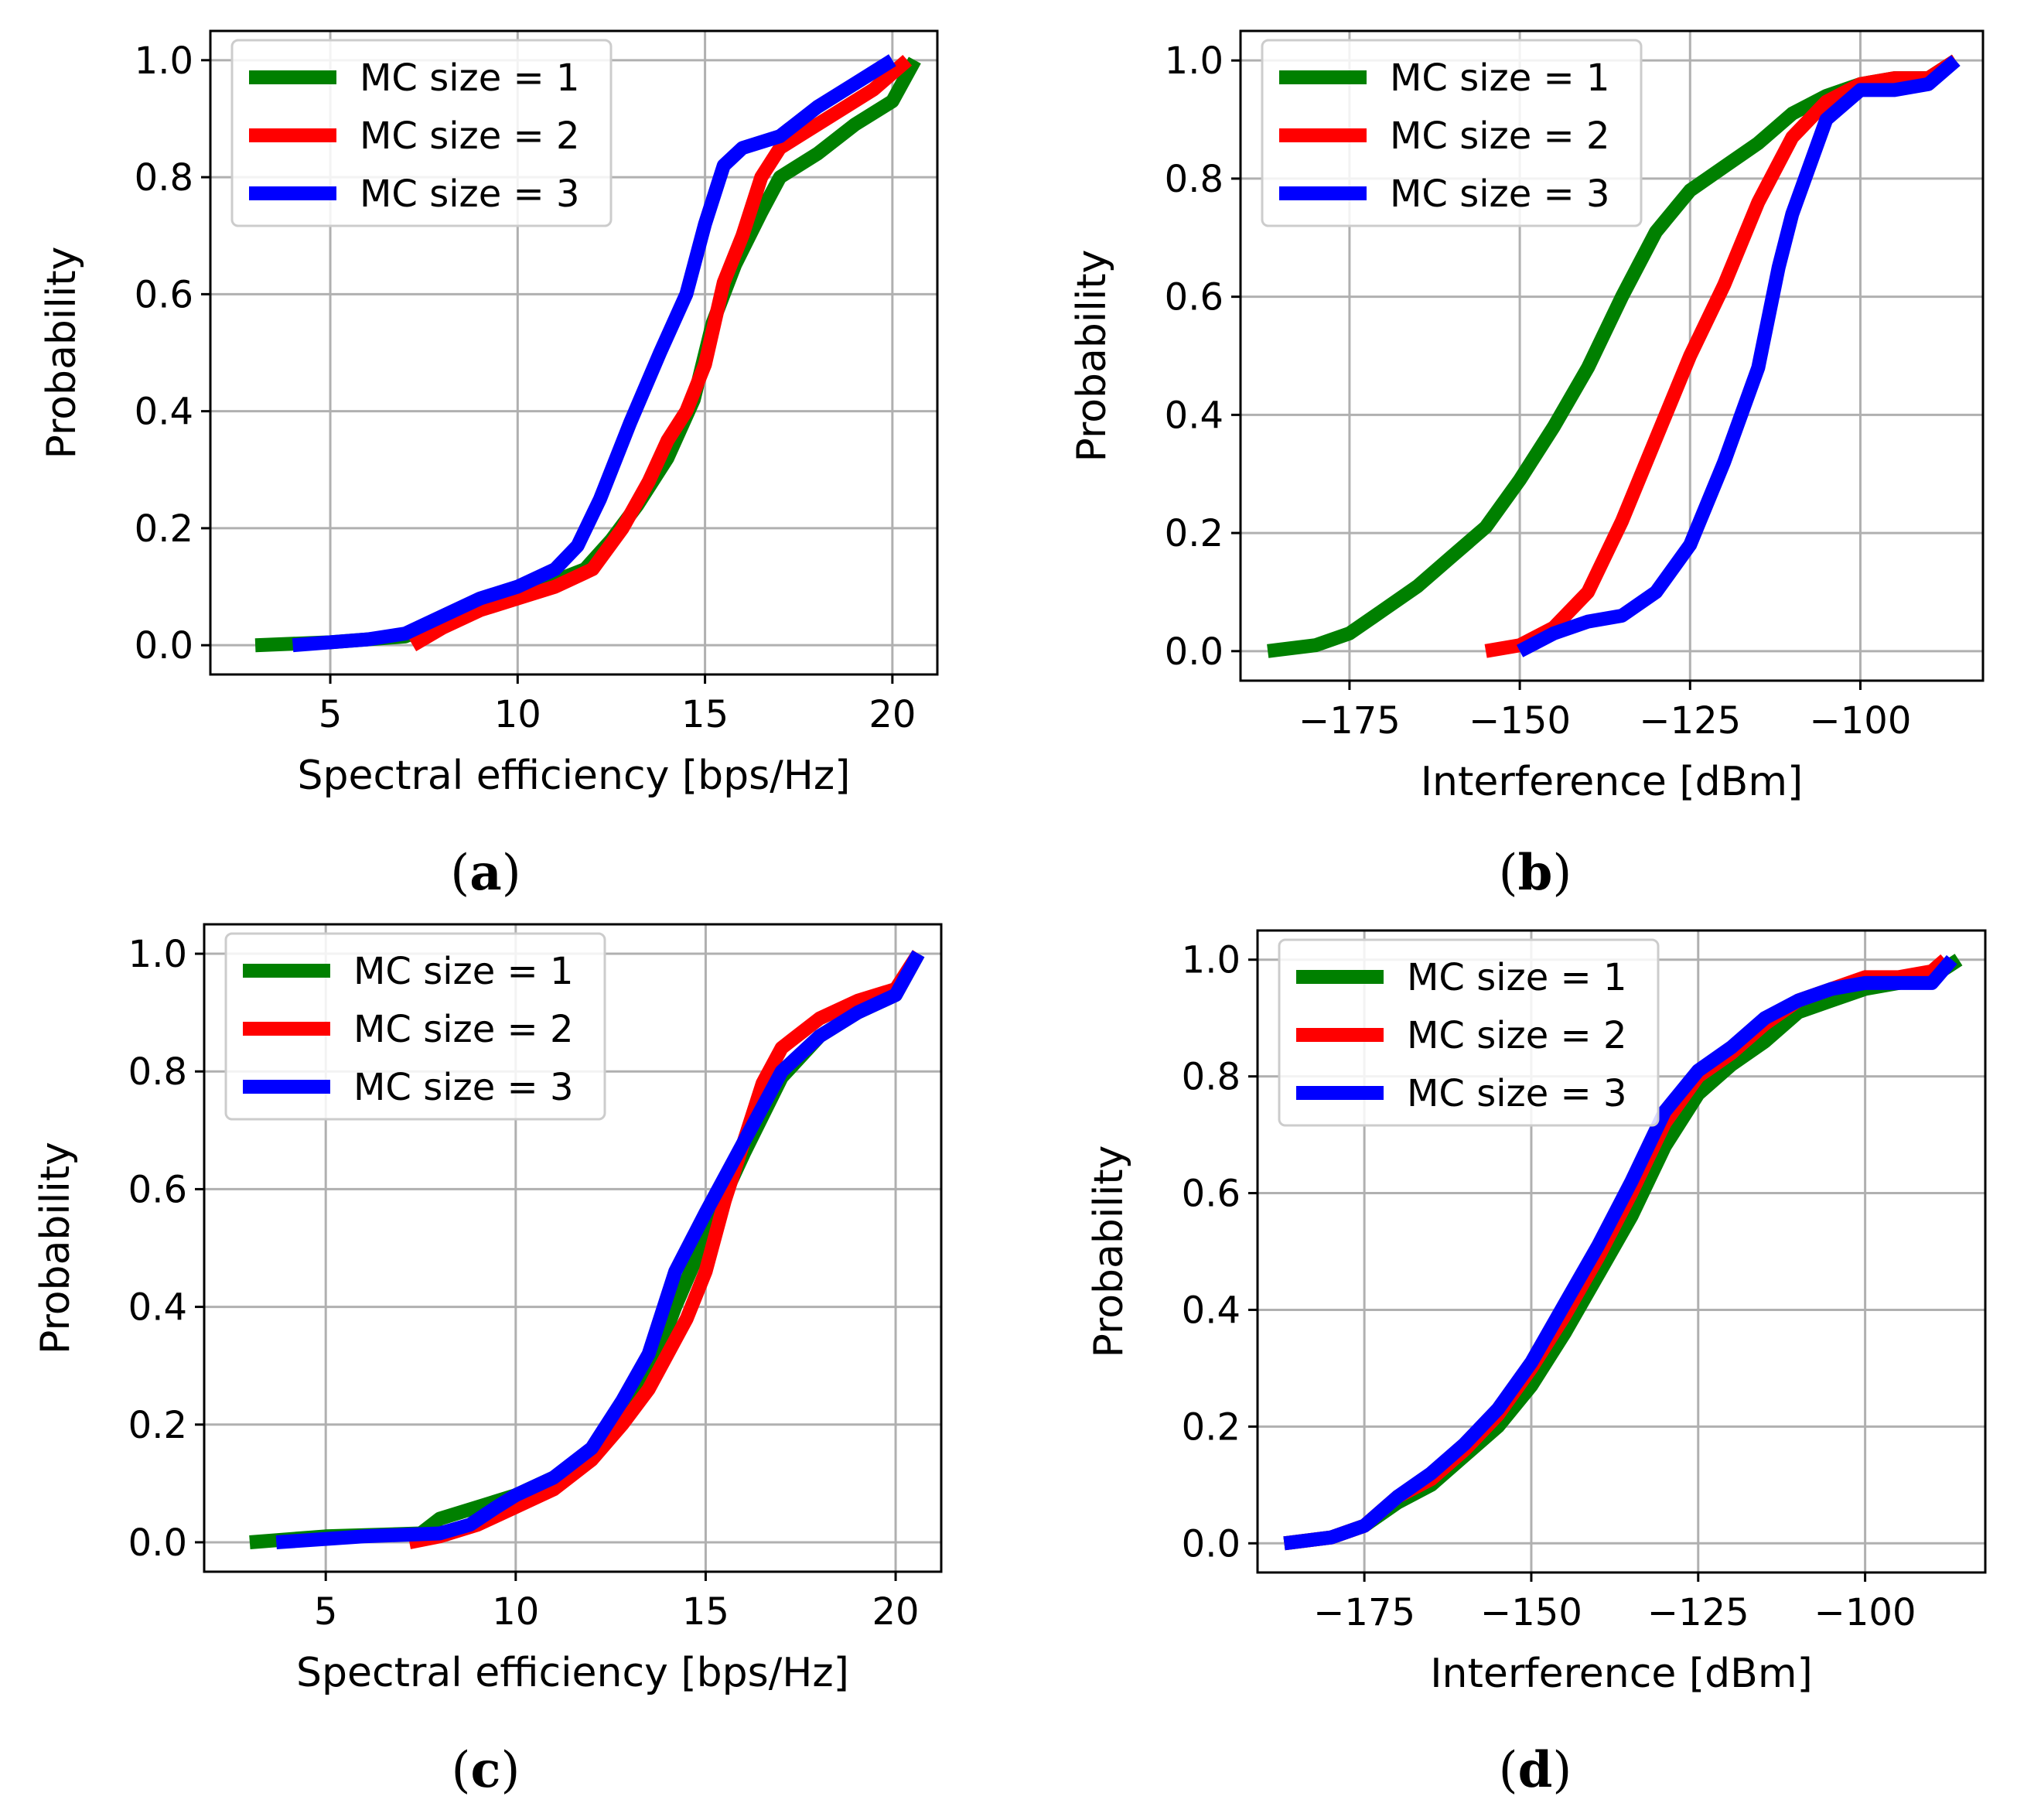  I want to click on panel-caption: (a), so click(485, 873).